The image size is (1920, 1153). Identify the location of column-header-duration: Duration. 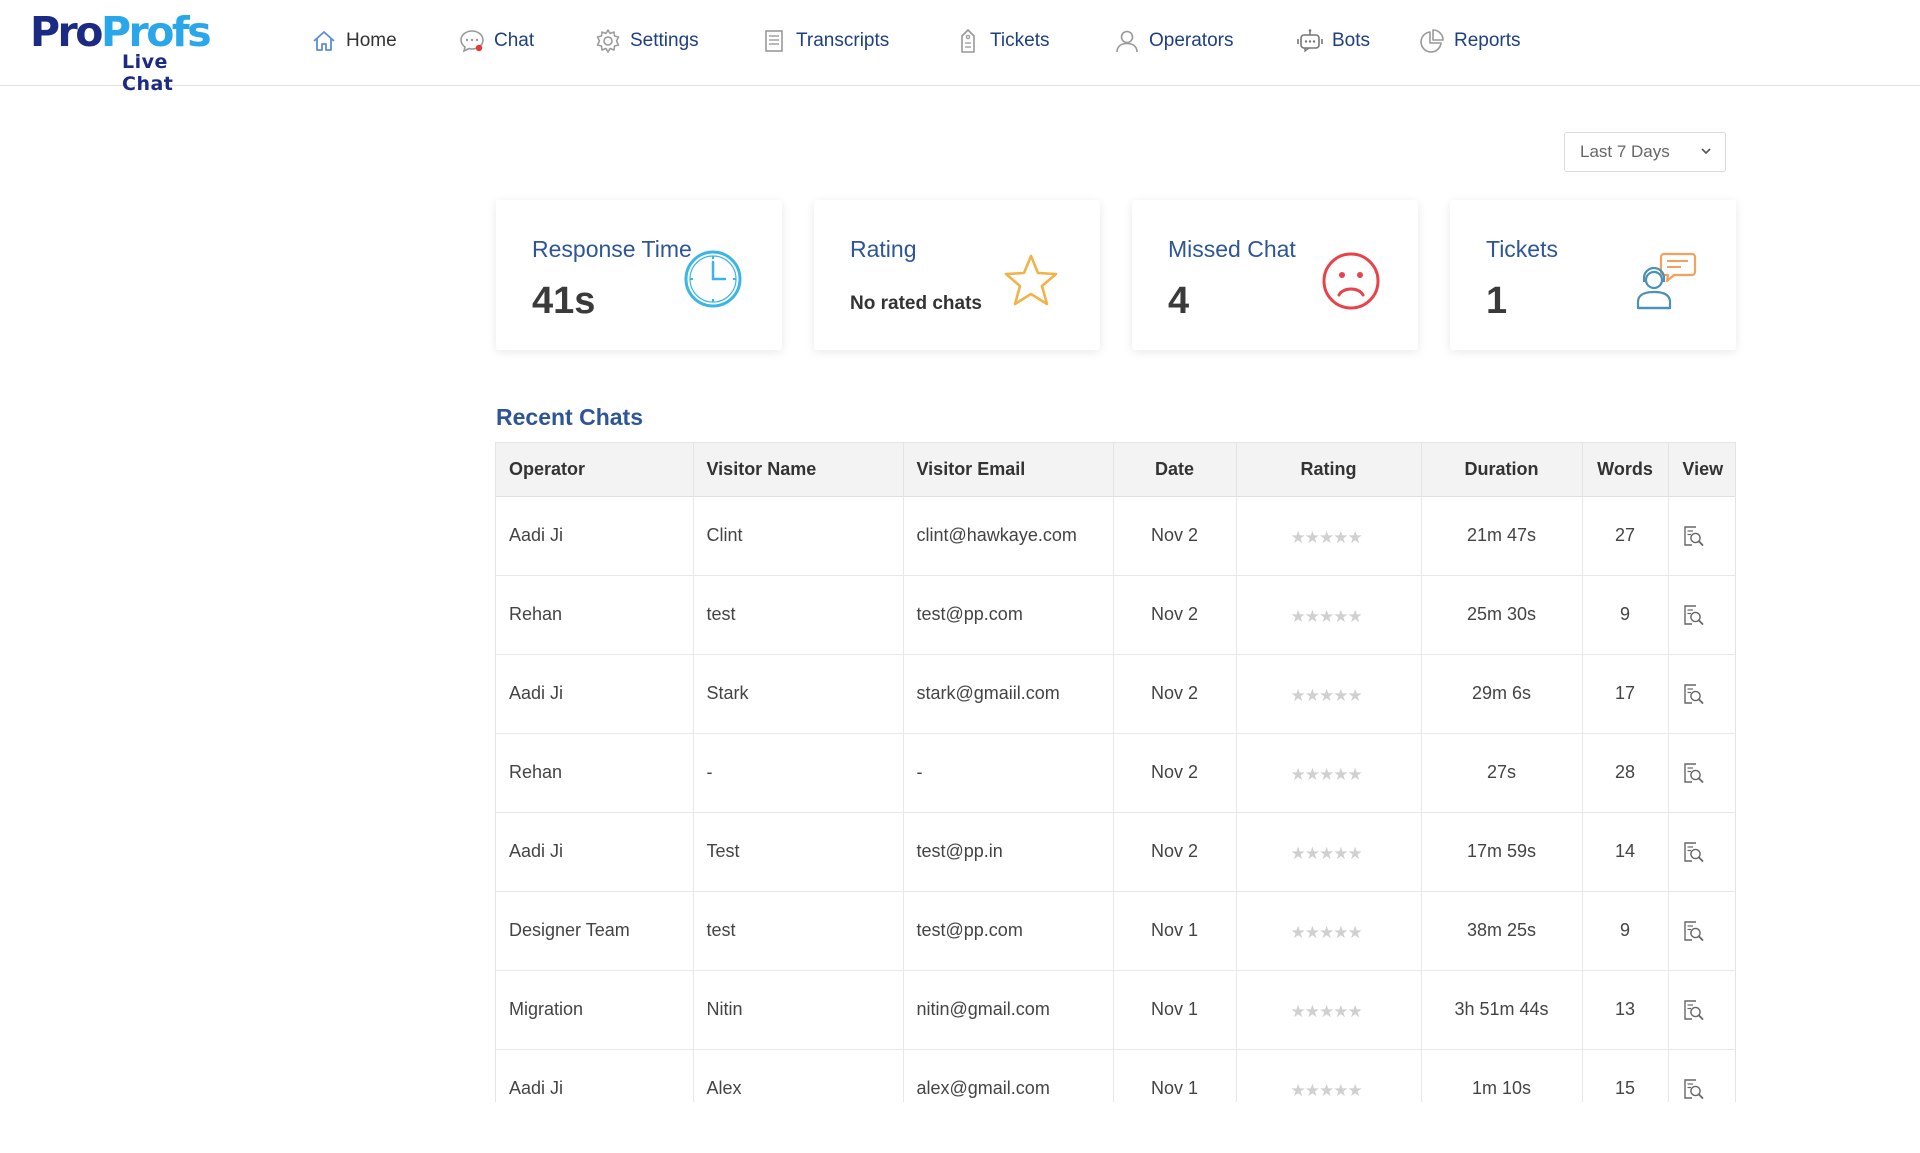
(1502, 470).